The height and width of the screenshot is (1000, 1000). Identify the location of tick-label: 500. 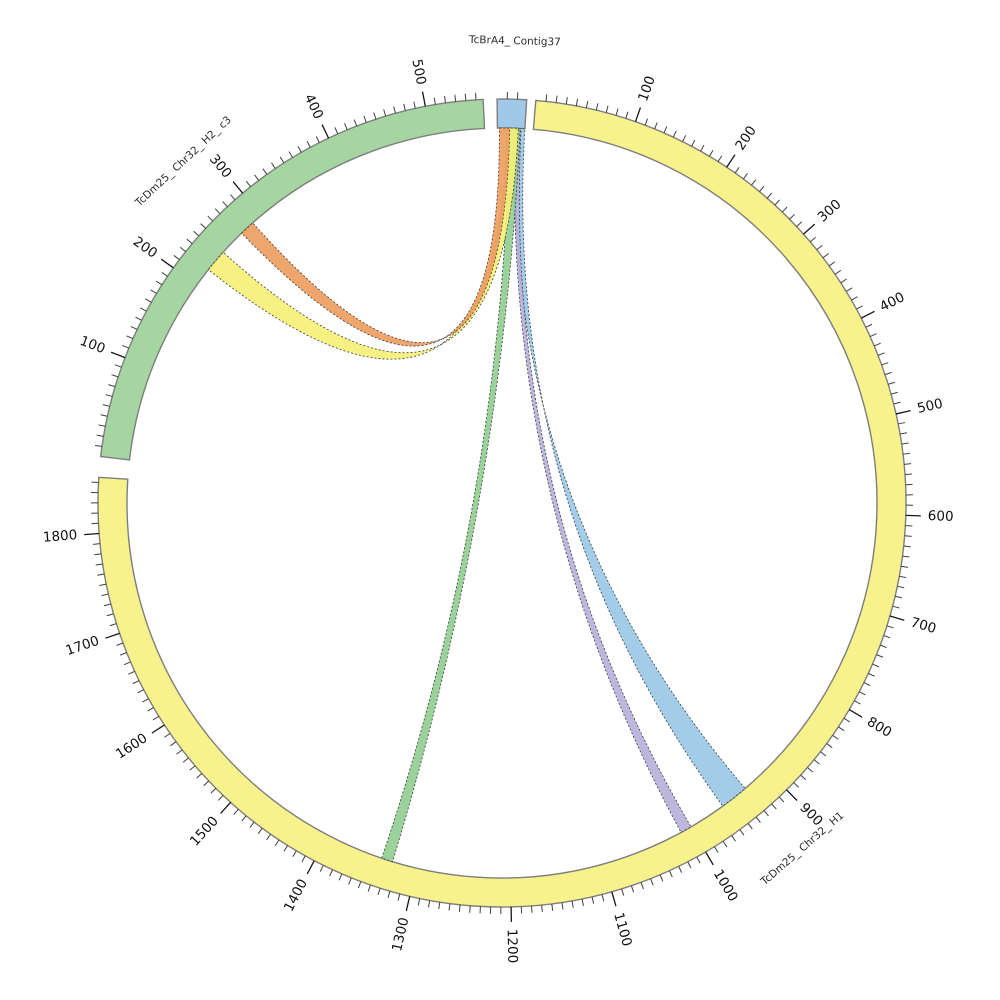
(418, 72).